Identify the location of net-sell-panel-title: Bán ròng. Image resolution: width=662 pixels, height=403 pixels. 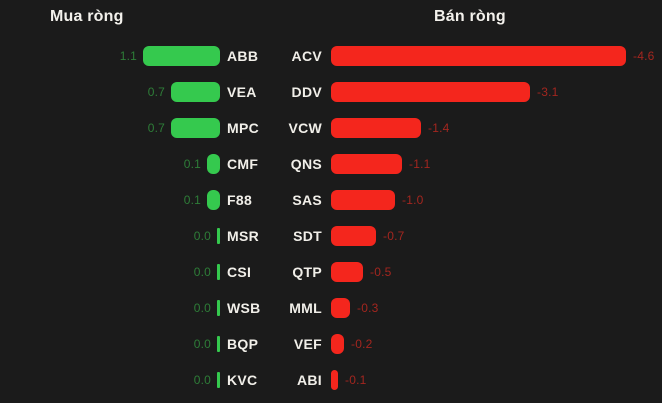
(470, 16).